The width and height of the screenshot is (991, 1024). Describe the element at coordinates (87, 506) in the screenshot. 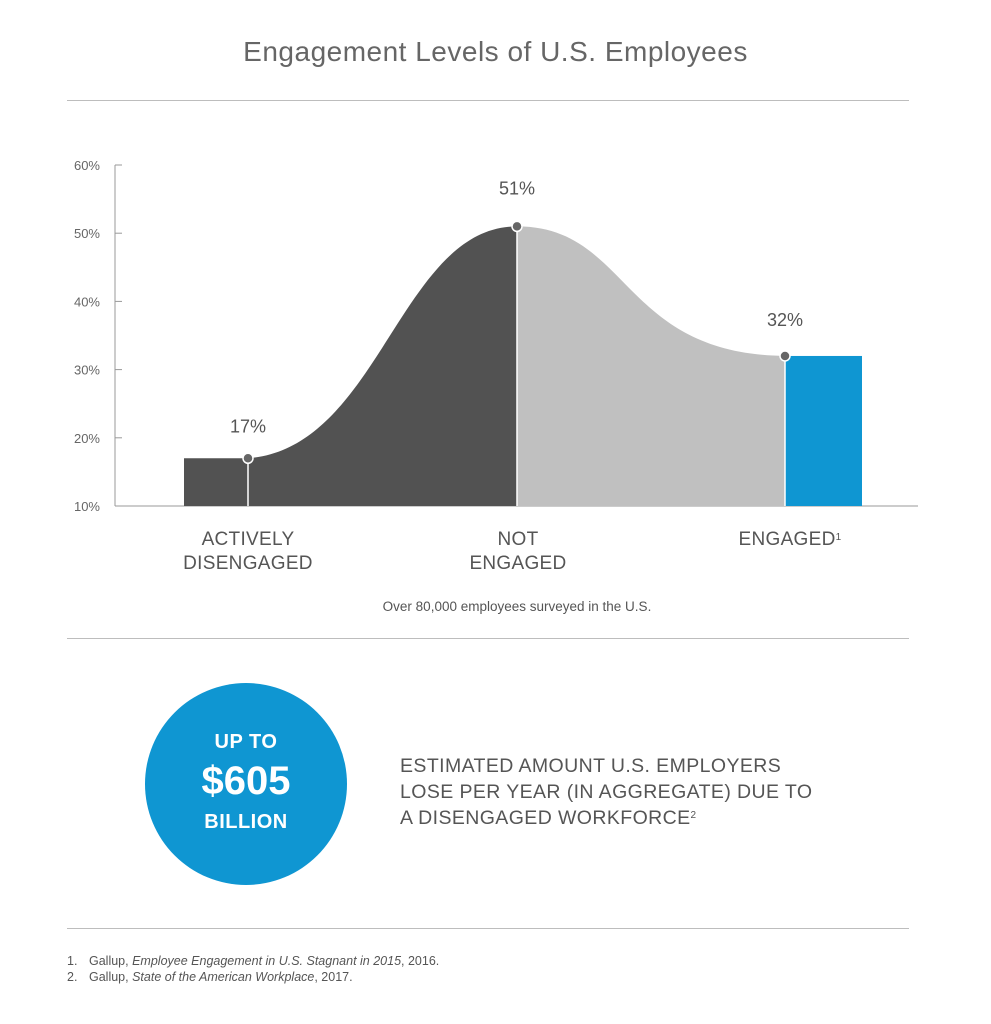

I see `y-tick-label: 10%` at that location.